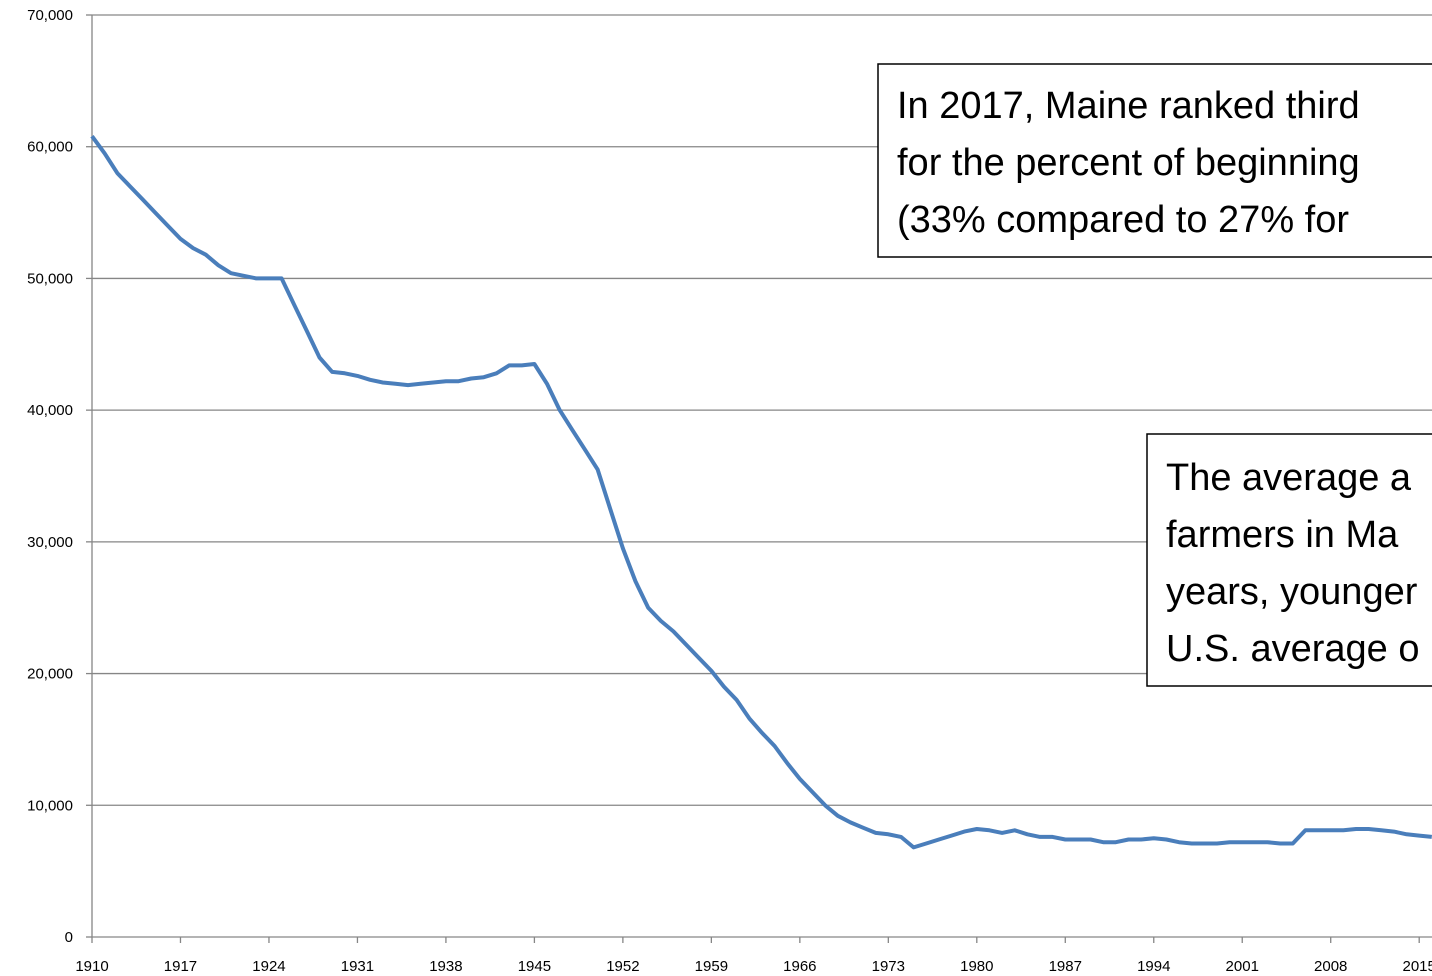 The height and width of the screenshot is (976, 1432). I want to click on x-tick-label: 2015, so click(1417, 966).